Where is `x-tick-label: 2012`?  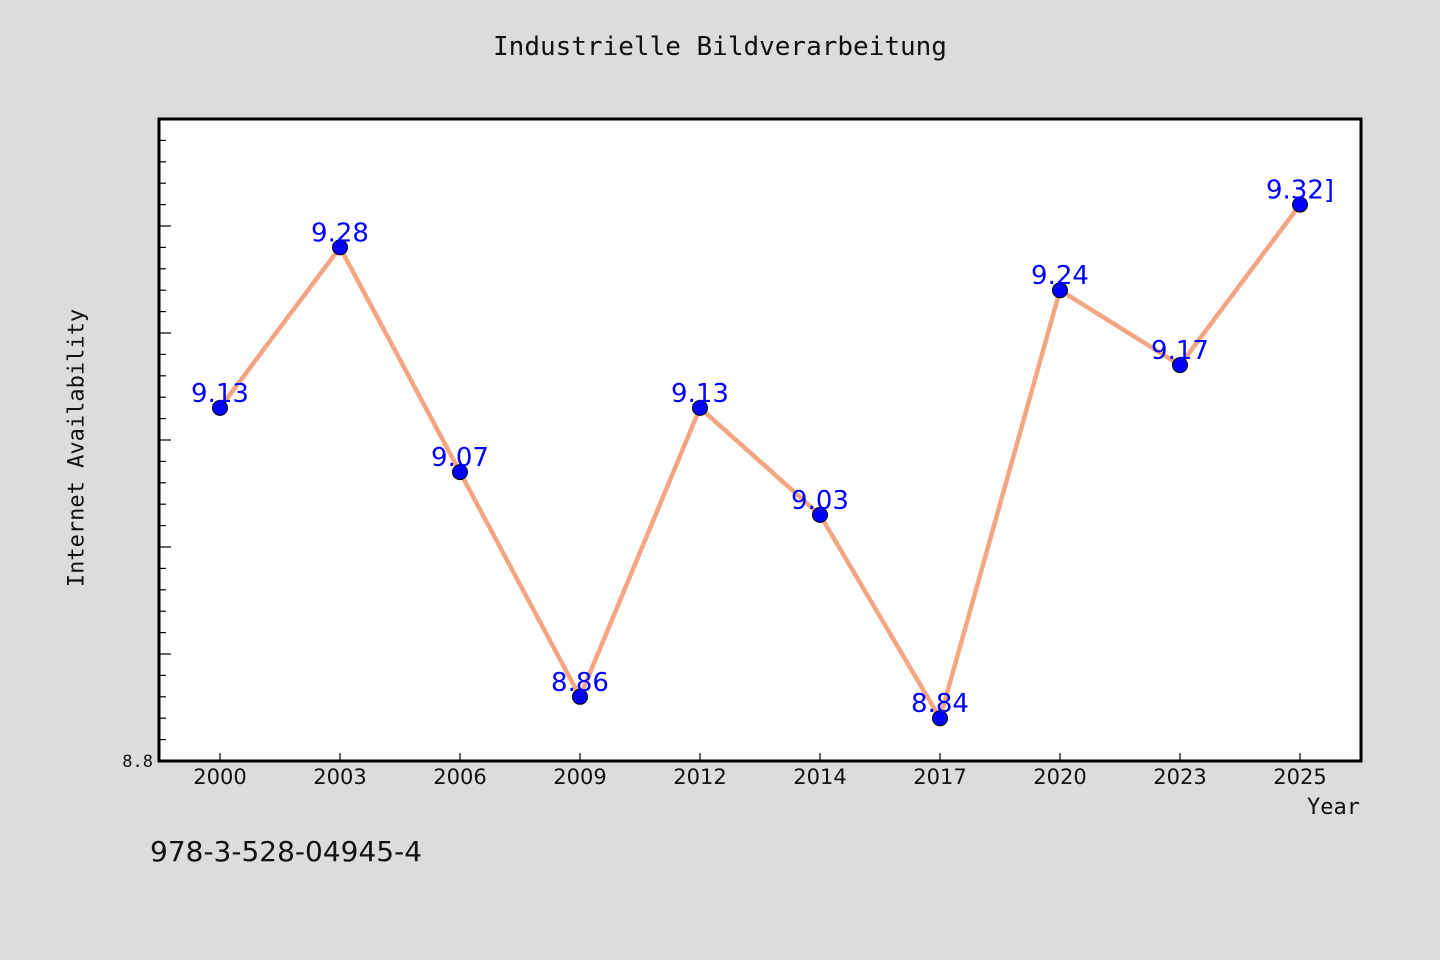 x-tick-label: 2012 is located at coordinates (699, 777).